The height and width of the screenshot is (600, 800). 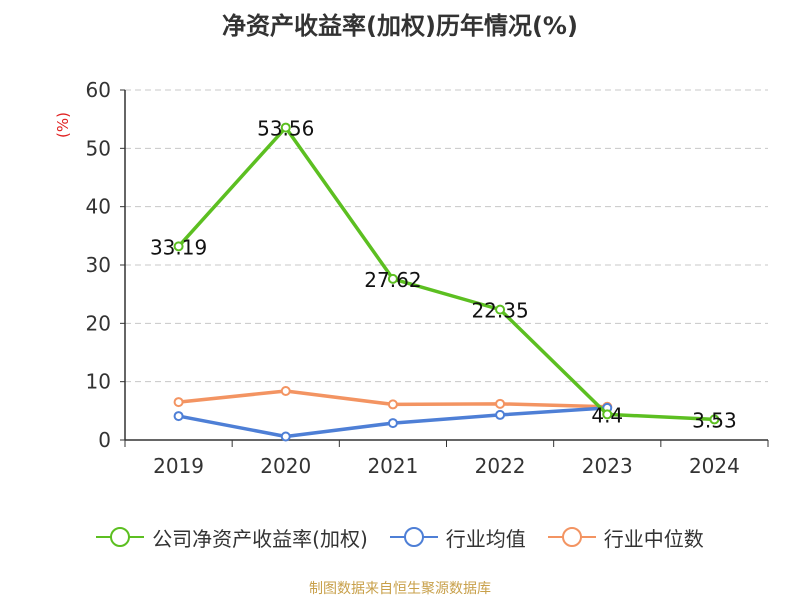 I want to click on legend-item: 行业均值, so click(x=457, y=537).